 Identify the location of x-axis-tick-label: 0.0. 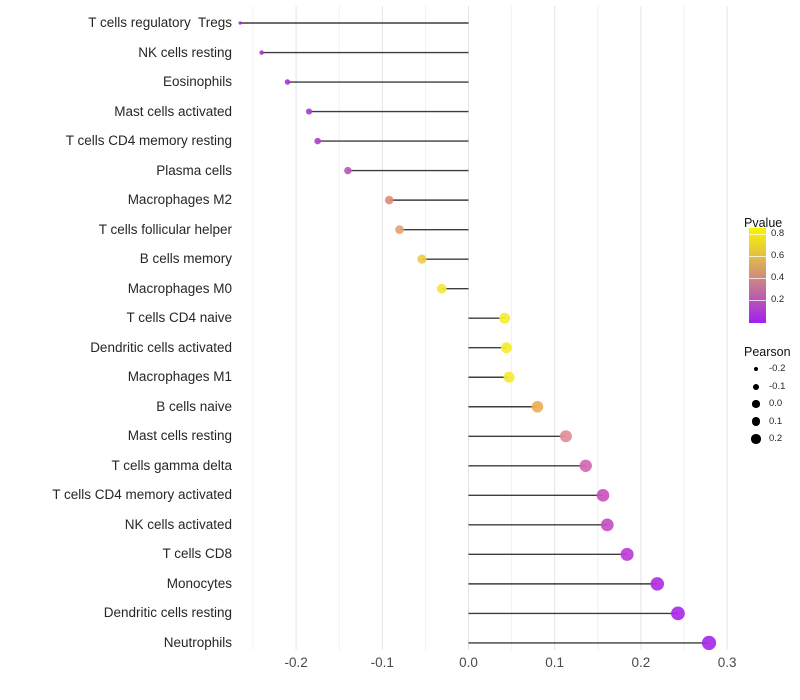
(468, 662).